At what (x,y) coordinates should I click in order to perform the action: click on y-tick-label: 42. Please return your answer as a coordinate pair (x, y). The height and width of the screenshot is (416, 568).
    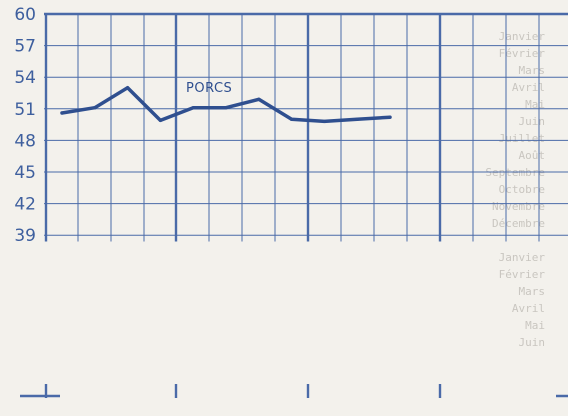
    Looking at the image, I should click on (25, 205).